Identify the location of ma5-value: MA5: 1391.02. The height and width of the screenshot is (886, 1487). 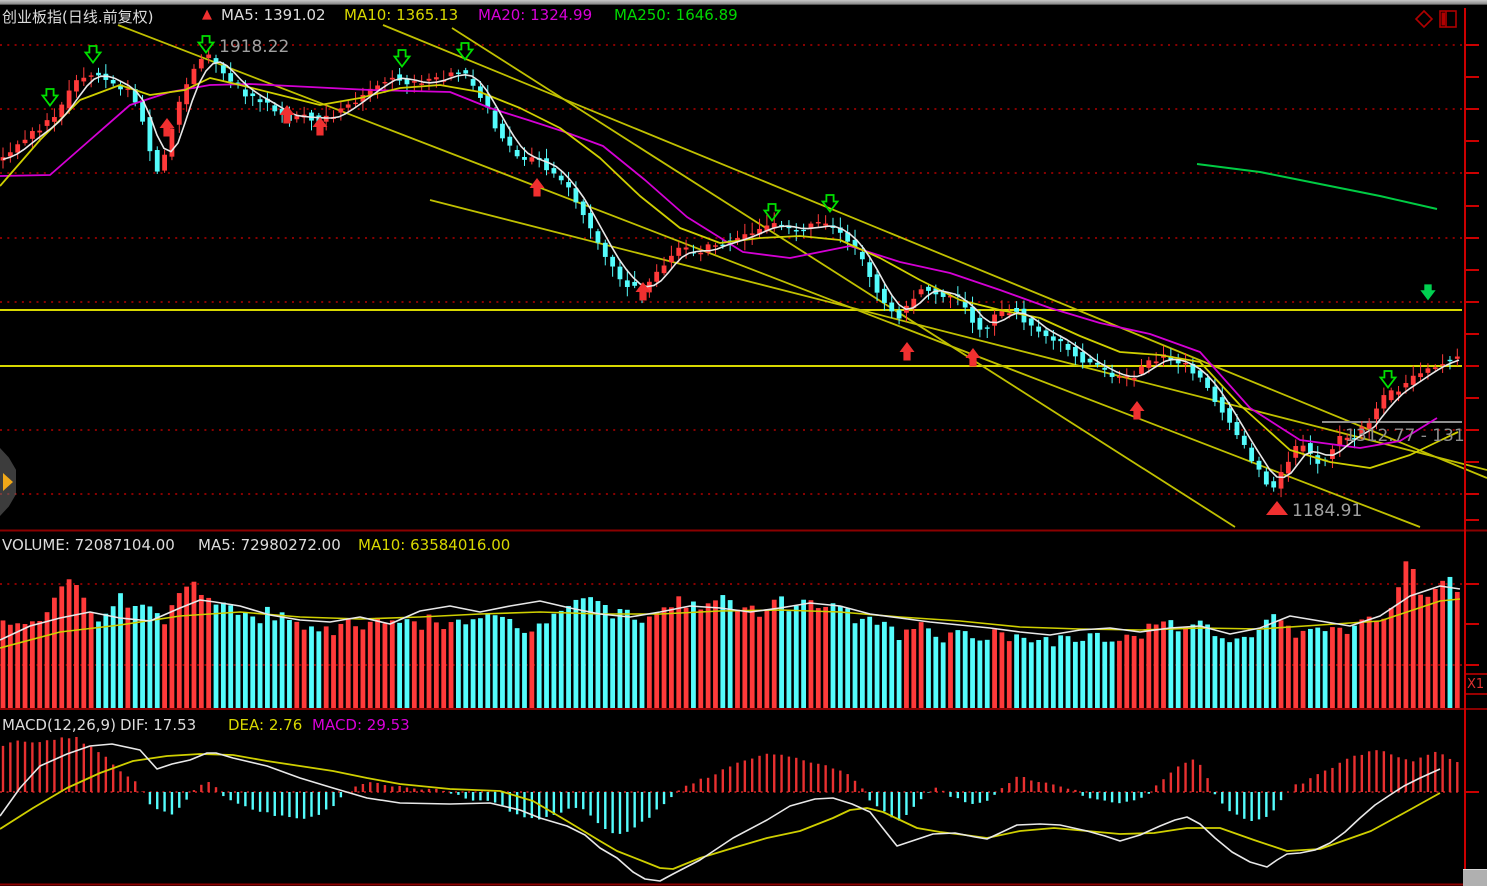
(273, 15).